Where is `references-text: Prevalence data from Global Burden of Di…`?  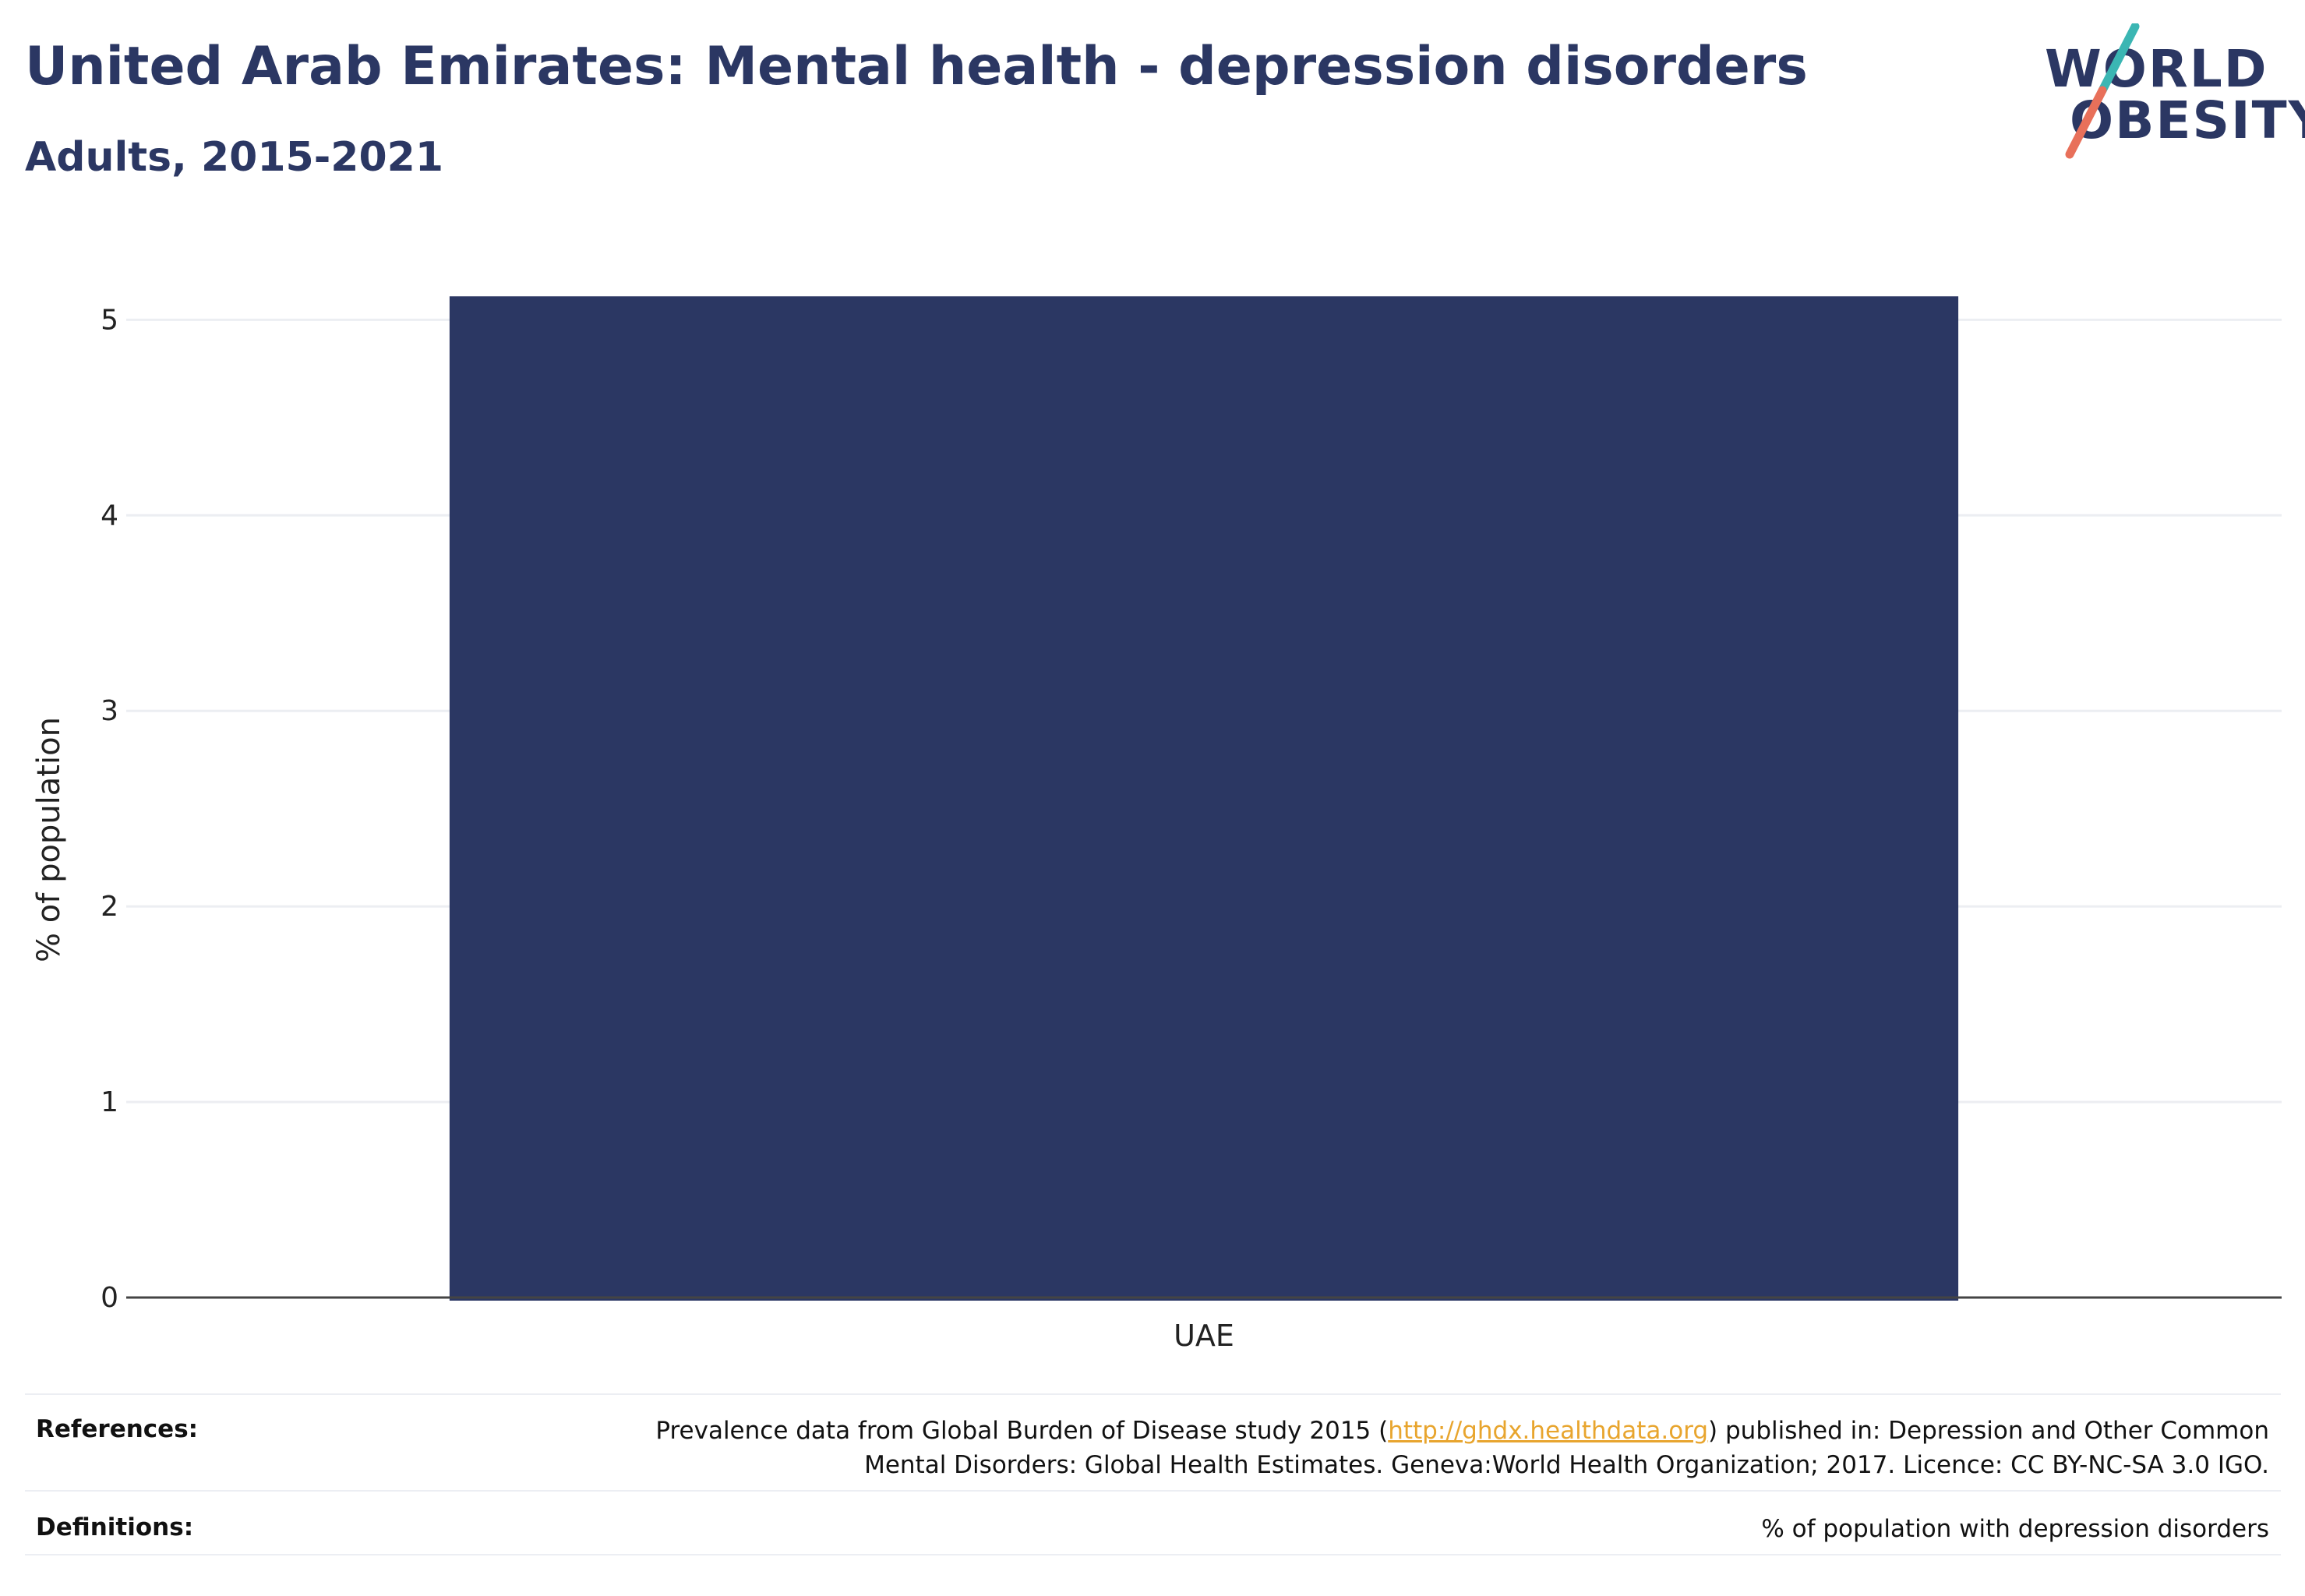
references-text: Prevalence data from Global Burden of Di… is located at coordinates (1462, 1448).